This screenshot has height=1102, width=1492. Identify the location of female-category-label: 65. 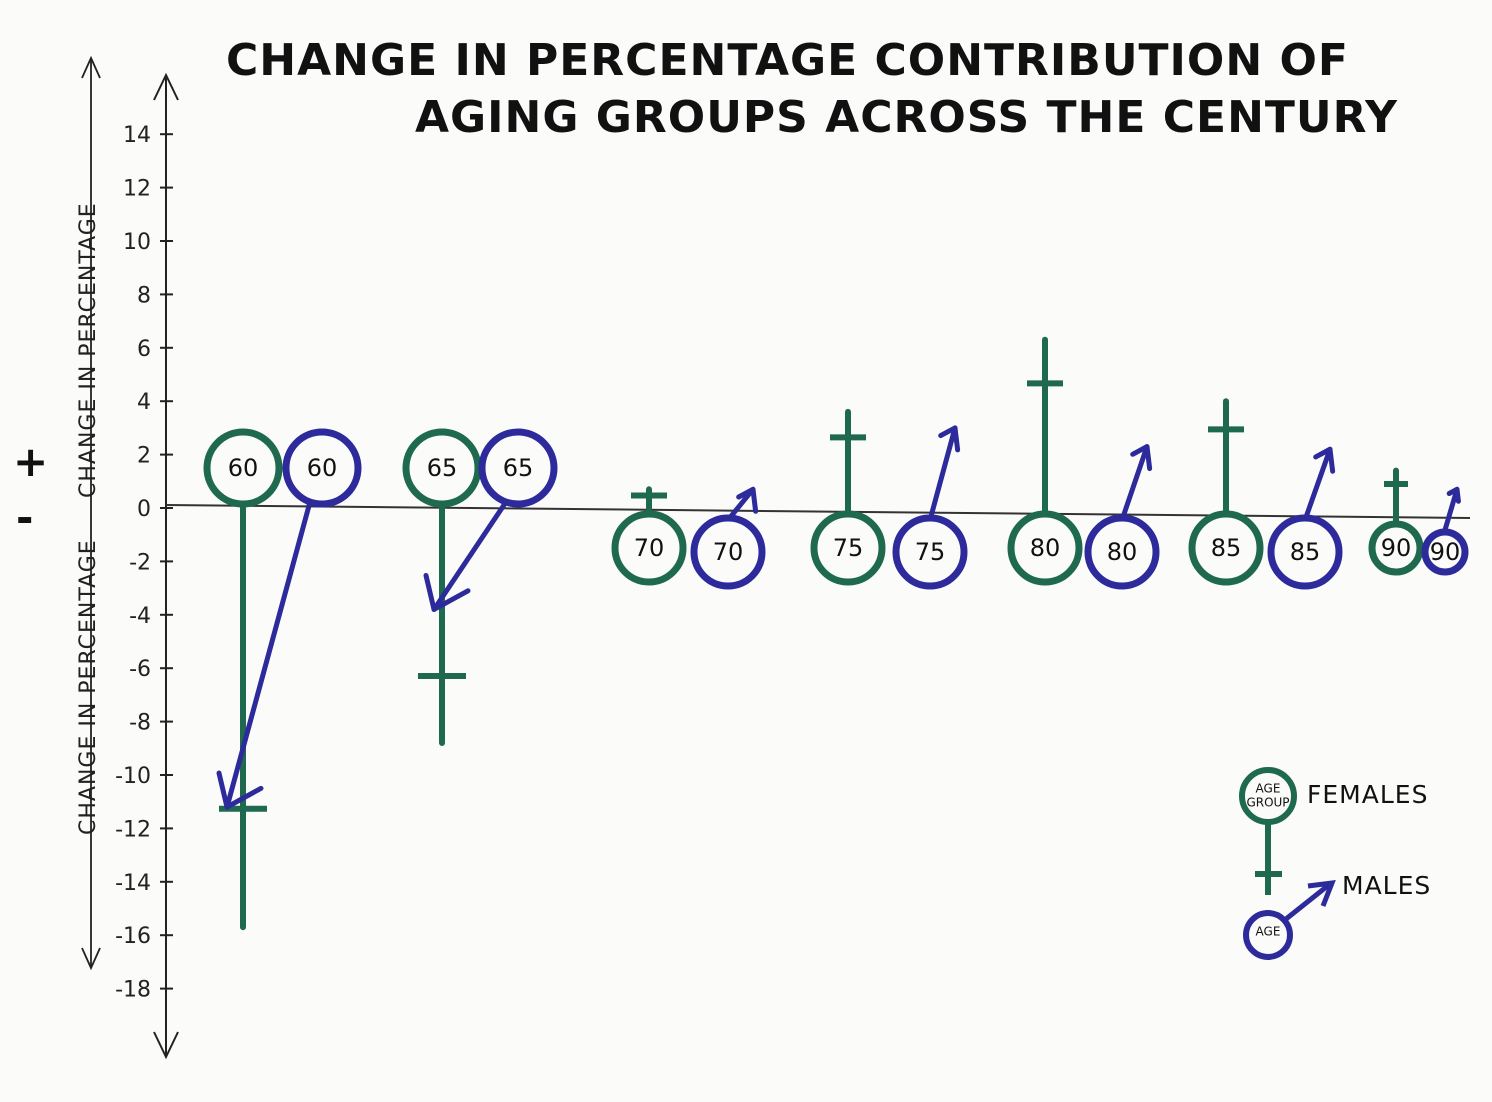
(442, 468).